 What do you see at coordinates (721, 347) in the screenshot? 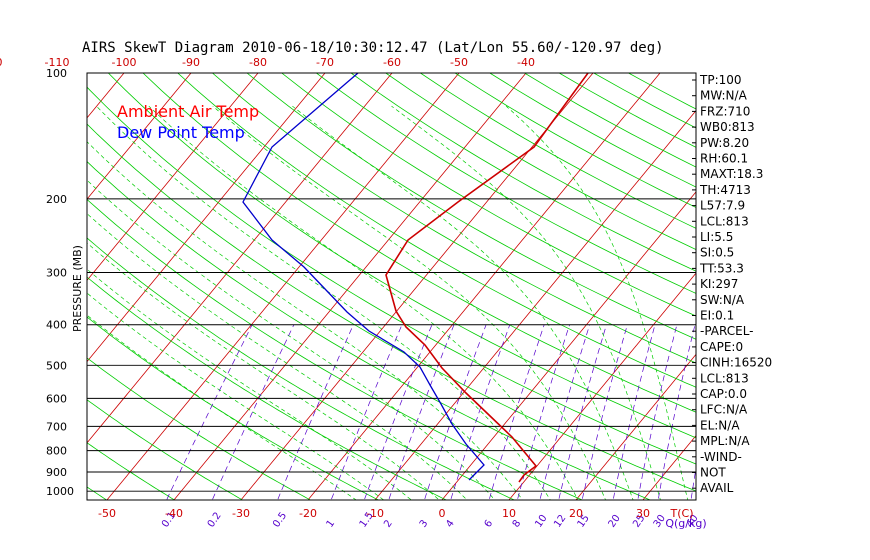
I see `side-index-label: CAPE:0` at bounding box center [721, 347].